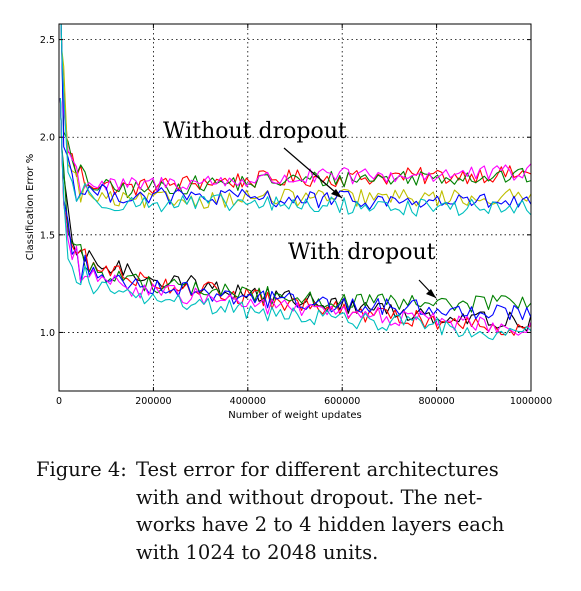  I want to click on annotation-arrowhead-without-dropout, so click(336, 193).